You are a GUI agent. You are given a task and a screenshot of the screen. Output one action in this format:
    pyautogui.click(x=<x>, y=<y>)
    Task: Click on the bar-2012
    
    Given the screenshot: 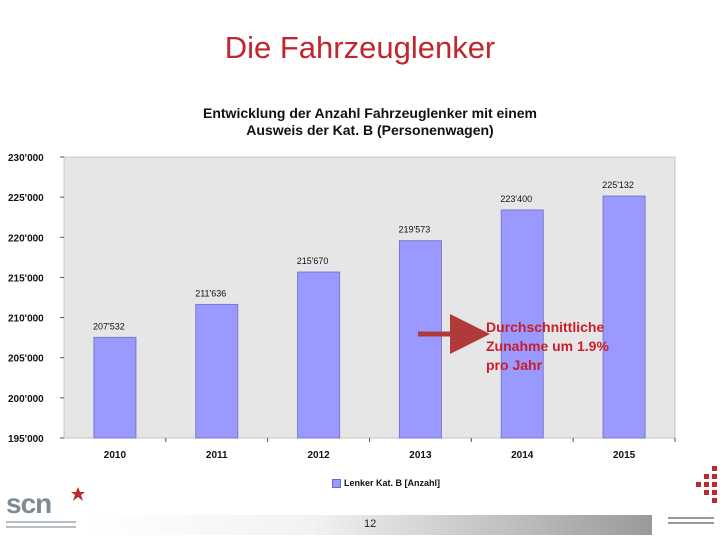 What is the action you would take?
    pyautogui.click(x=319, y=355)
    